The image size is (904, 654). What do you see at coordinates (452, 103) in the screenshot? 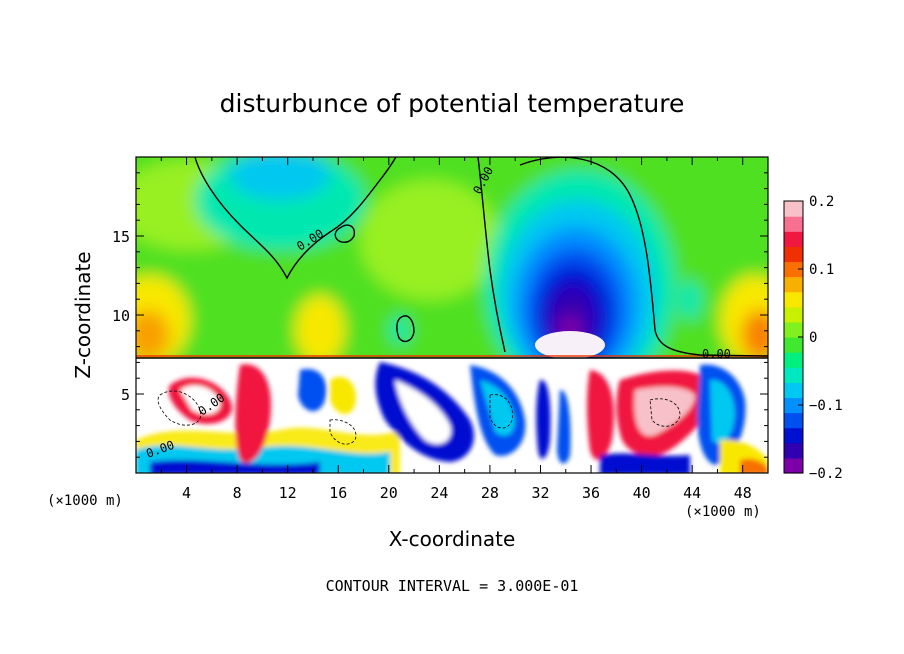
I see `chart-title: disturbunce of potential temperature` at bounding box center [452, 103].